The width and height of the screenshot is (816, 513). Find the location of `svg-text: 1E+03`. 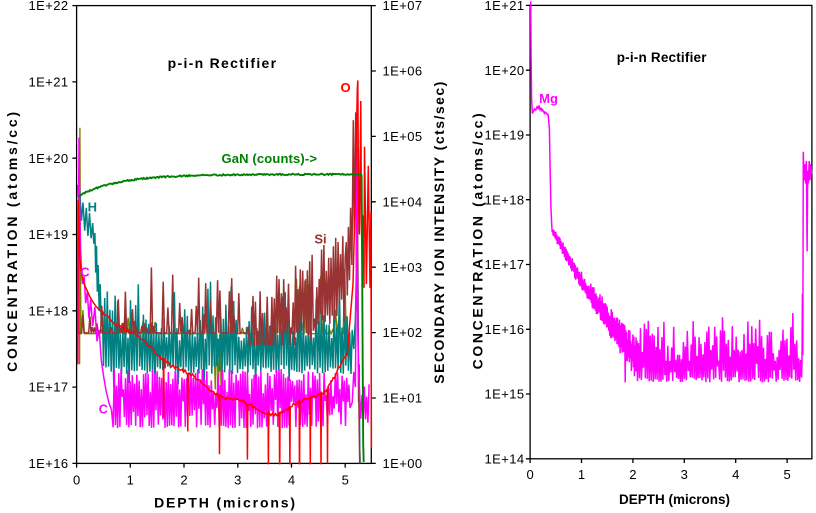

svg-text: 1E+03 is located at coordinates (403, 267).